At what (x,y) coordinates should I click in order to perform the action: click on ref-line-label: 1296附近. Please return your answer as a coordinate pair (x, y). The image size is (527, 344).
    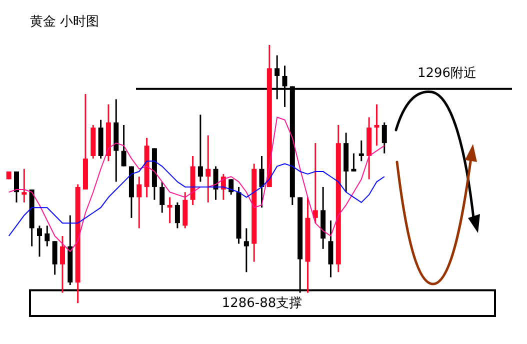
    Looking at the image, I should click on (447, 73).